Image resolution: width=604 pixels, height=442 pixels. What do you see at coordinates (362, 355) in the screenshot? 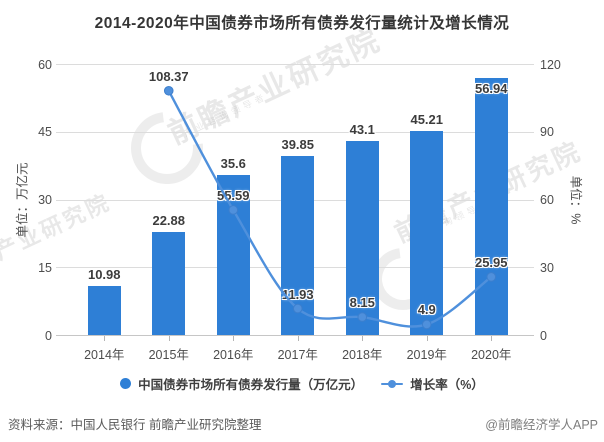
I see `x-axis-label: 2018年` at bounding box center [362, 355].